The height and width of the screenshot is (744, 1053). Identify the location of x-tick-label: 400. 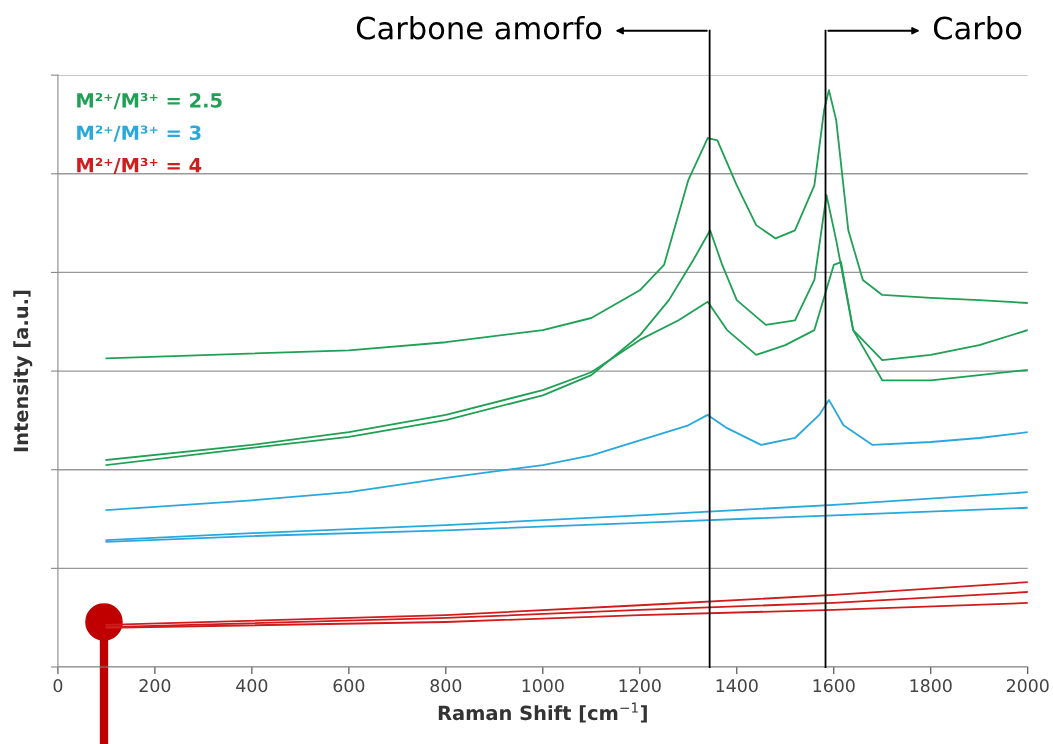
(252, 686).